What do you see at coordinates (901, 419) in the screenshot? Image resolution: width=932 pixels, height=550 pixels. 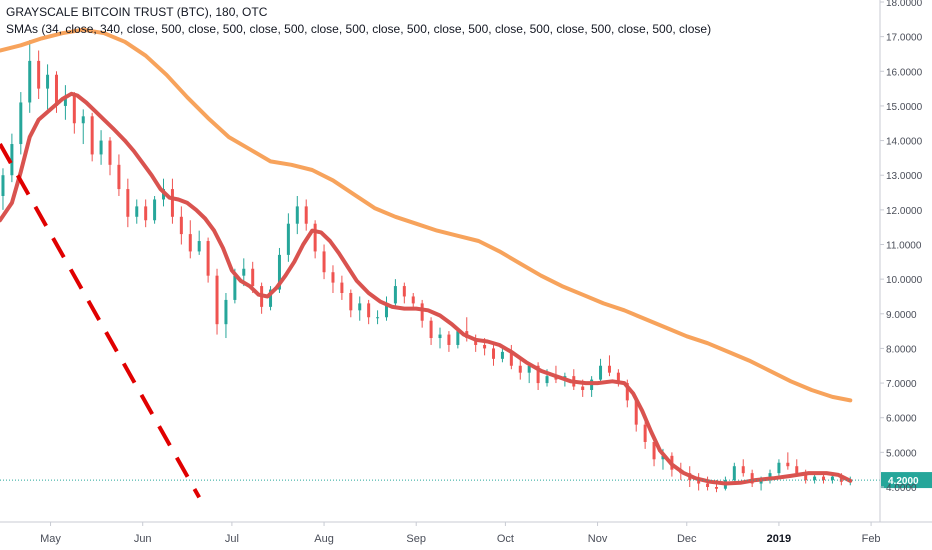 I see `y-tick-label: 6.0000` at bounding box center [901, 419].